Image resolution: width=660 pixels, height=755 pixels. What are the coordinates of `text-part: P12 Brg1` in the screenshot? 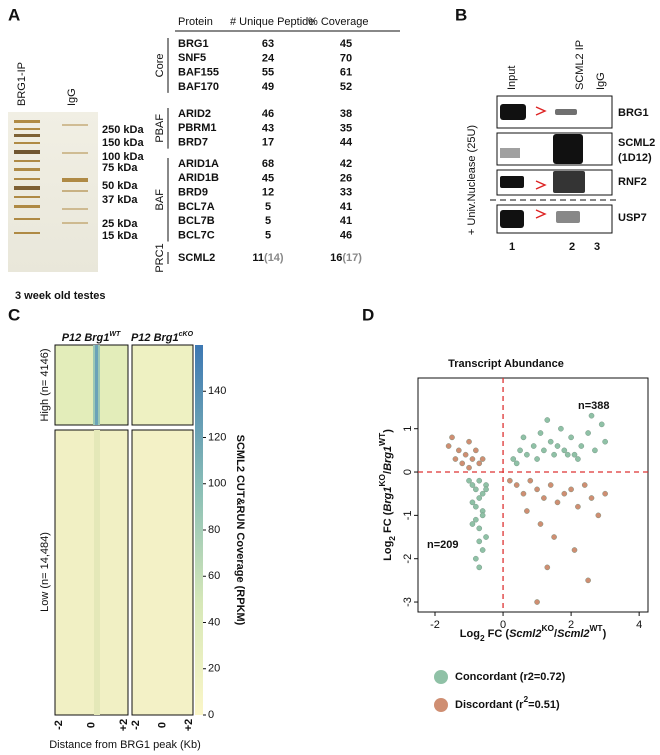 It's located at (86, 338).